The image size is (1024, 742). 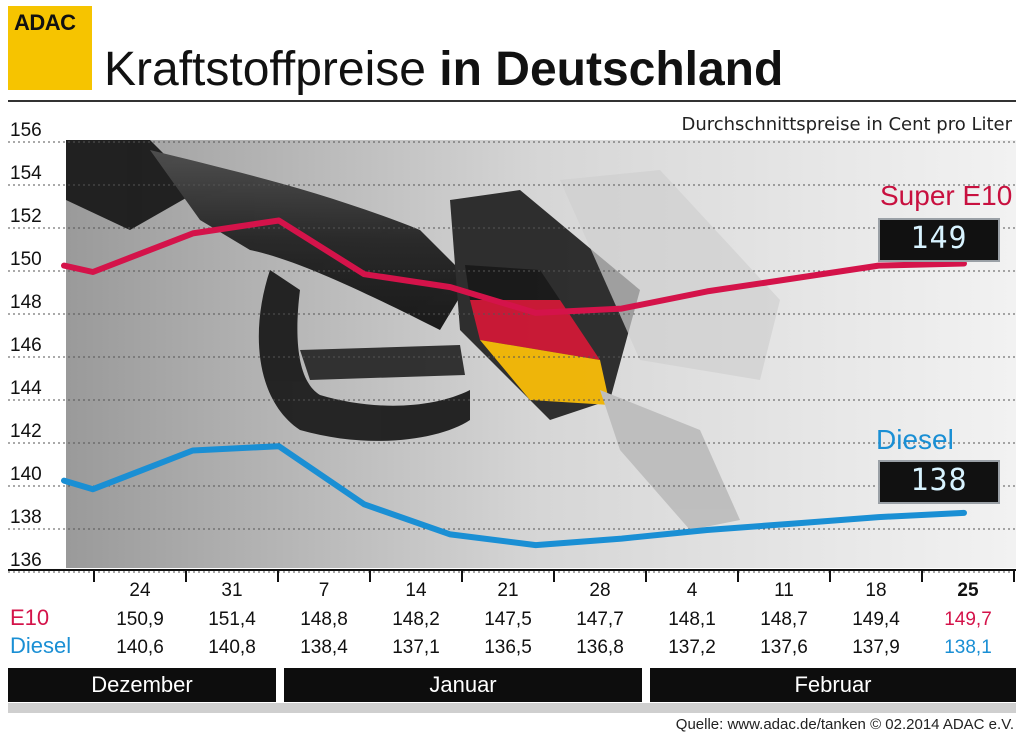 What do you see at coordinates (26, 130) in the screenshot?
I see `y-tick-label: 156` at bounding box center [26, 130].